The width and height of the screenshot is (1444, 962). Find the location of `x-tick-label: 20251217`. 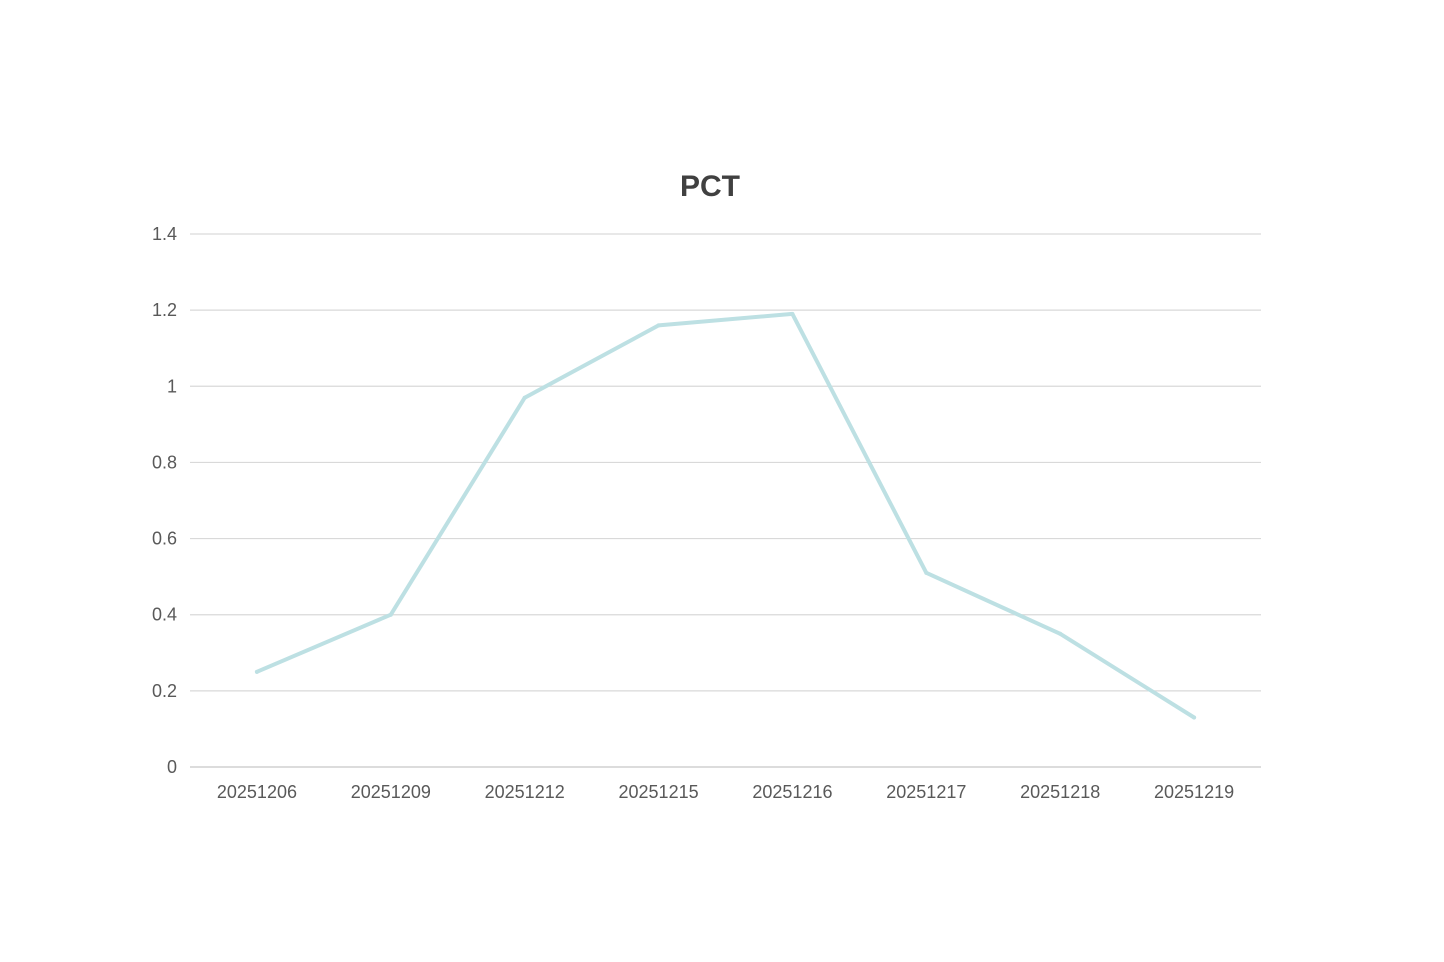

x-tick-label: 20251217 is located at coordinates (926, 792).